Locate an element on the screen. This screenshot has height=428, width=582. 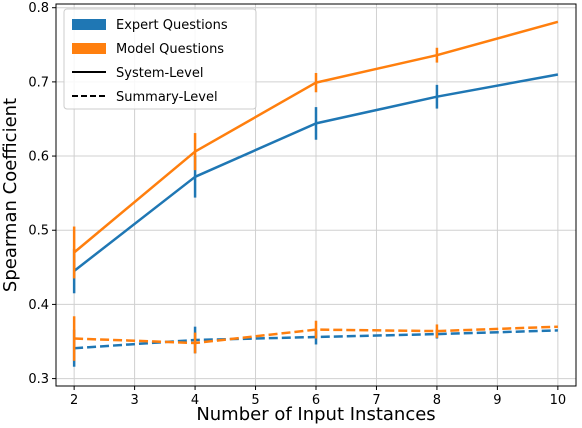
x-tick-label: 9 is located at coordinates (497, 400).